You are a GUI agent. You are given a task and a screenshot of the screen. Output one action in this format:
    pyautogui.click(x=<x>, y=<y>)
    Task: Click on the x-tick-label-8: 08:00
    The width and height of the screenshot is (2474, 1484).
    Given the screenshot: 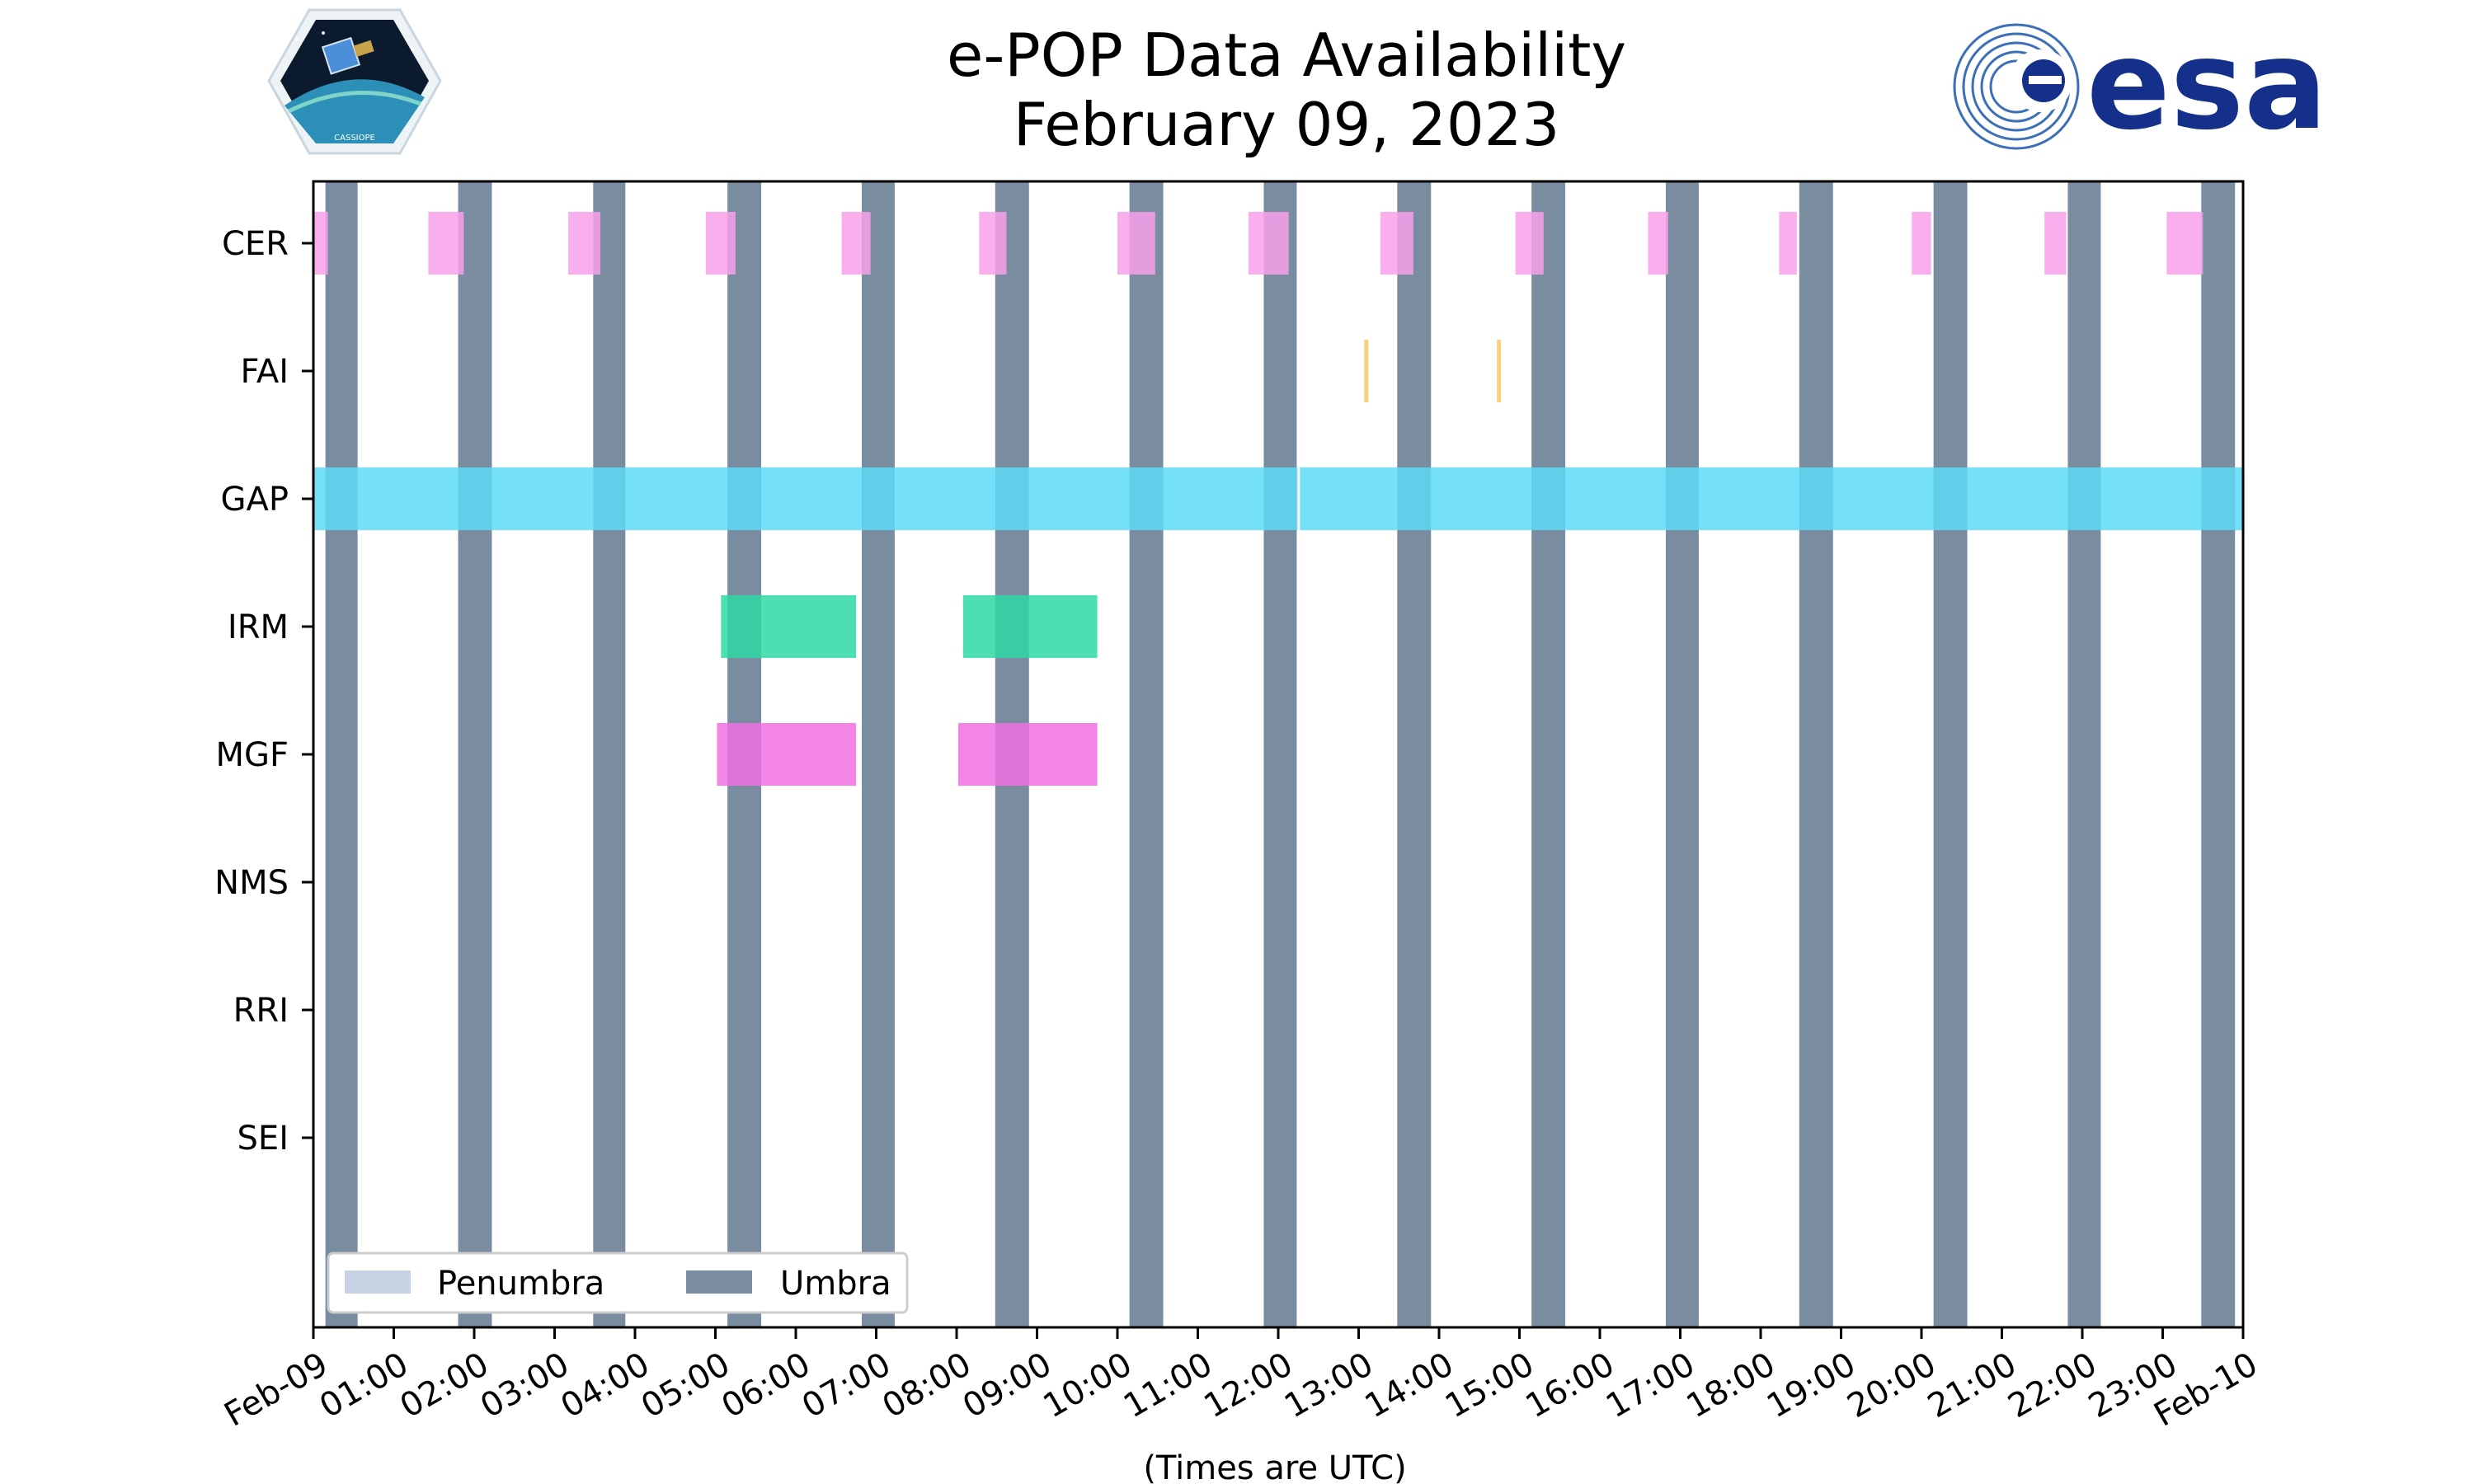 What is the action you would take?
    pyautogui.click(x=927, y=1385)
    